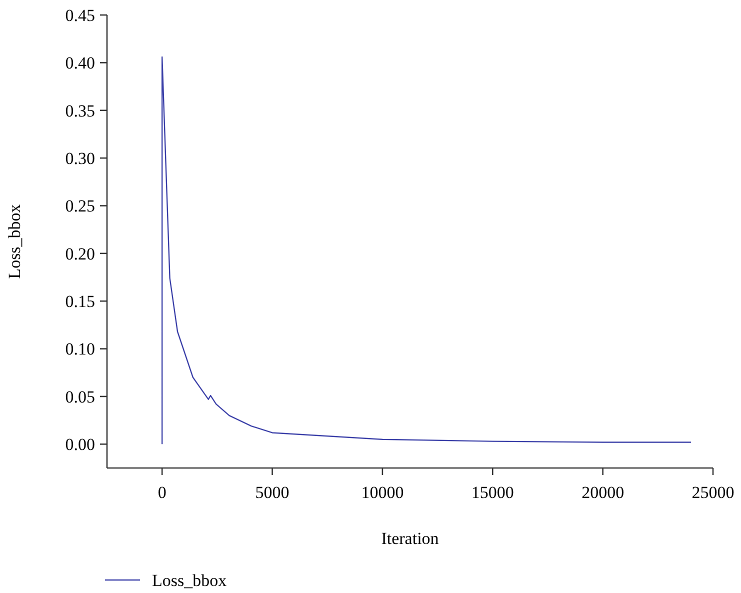 This screenshot has height=593, width=741. I want to click on y-tick-label: 0.05, so click(80, 396).